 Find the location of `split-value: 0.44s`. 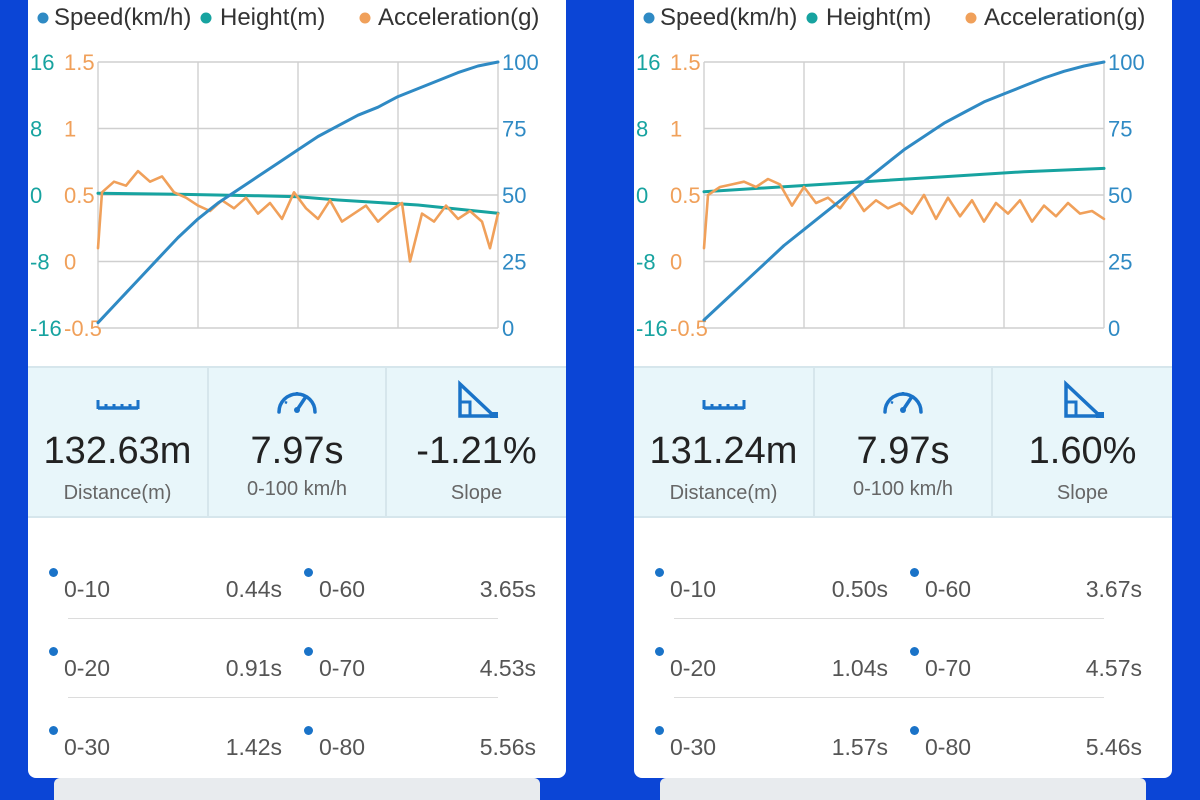

split-value: 0.44s is located at coordinates (253, 589).